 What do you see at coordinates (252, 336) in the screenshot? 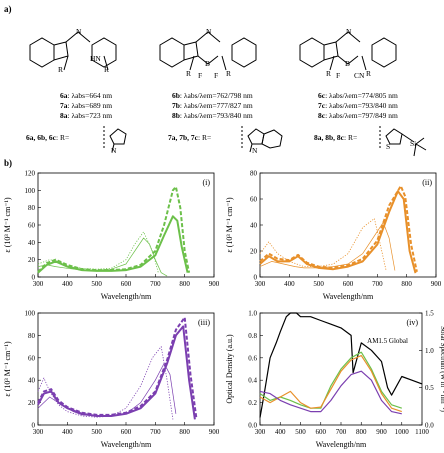
I see `y-tick-label: 0.8` at bounding box center [252, 336].